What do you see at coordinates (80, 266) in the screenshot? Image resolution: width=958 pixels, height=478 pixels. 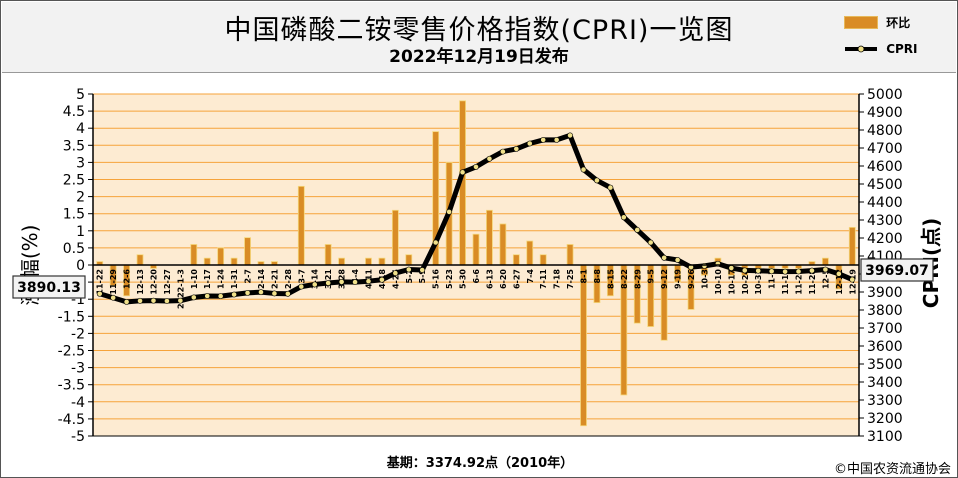 I see `left-tick-label: 0` at bounding box center [80, 266].